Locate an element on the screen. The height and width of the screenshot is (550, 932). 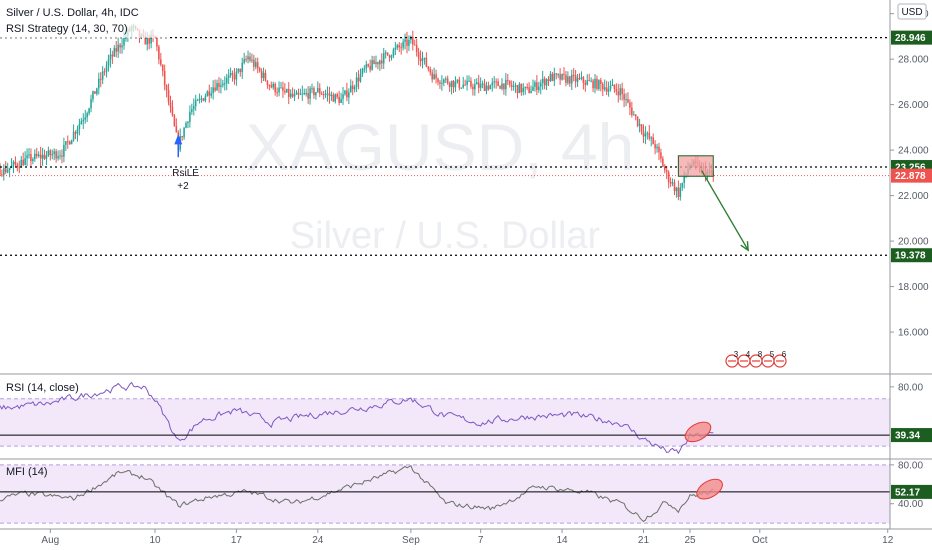
rsi-last-badge is located at coordinates (911, 435).